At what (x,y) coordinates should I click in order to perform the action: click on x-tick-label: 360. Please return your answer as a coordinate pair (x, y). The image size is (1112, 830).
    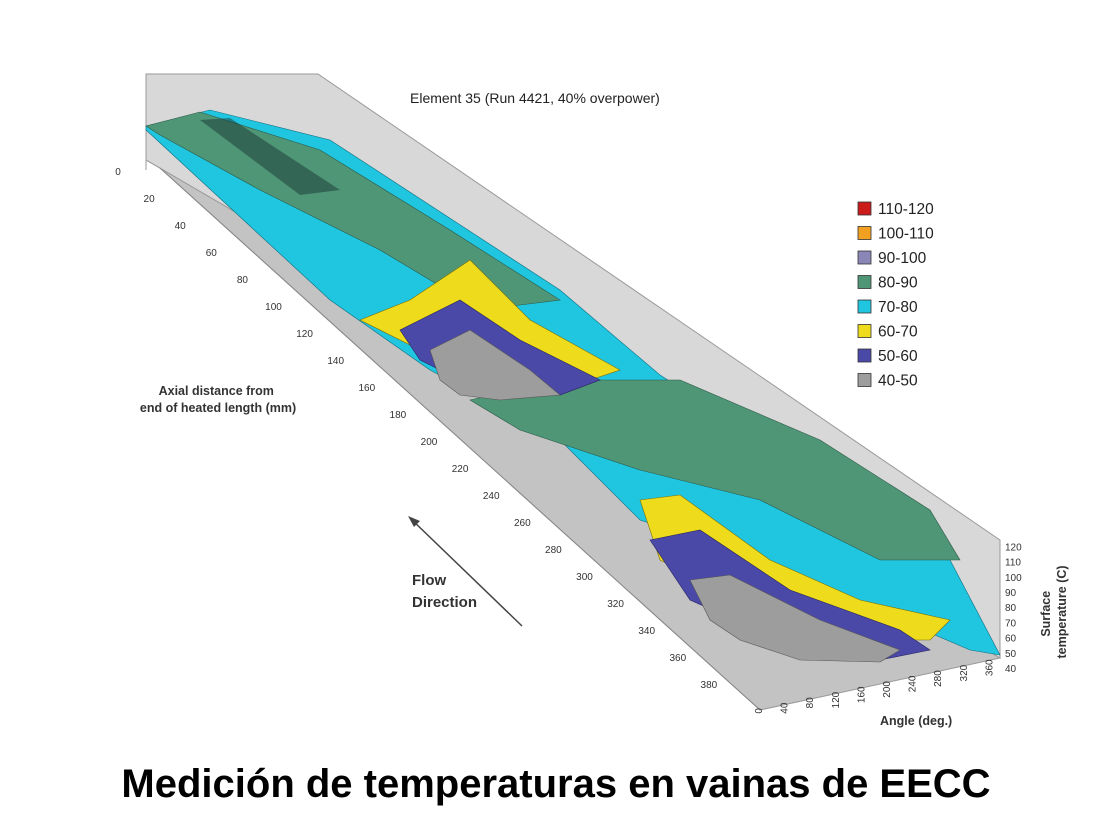
    Looking at the image, I should click on (677, 658).